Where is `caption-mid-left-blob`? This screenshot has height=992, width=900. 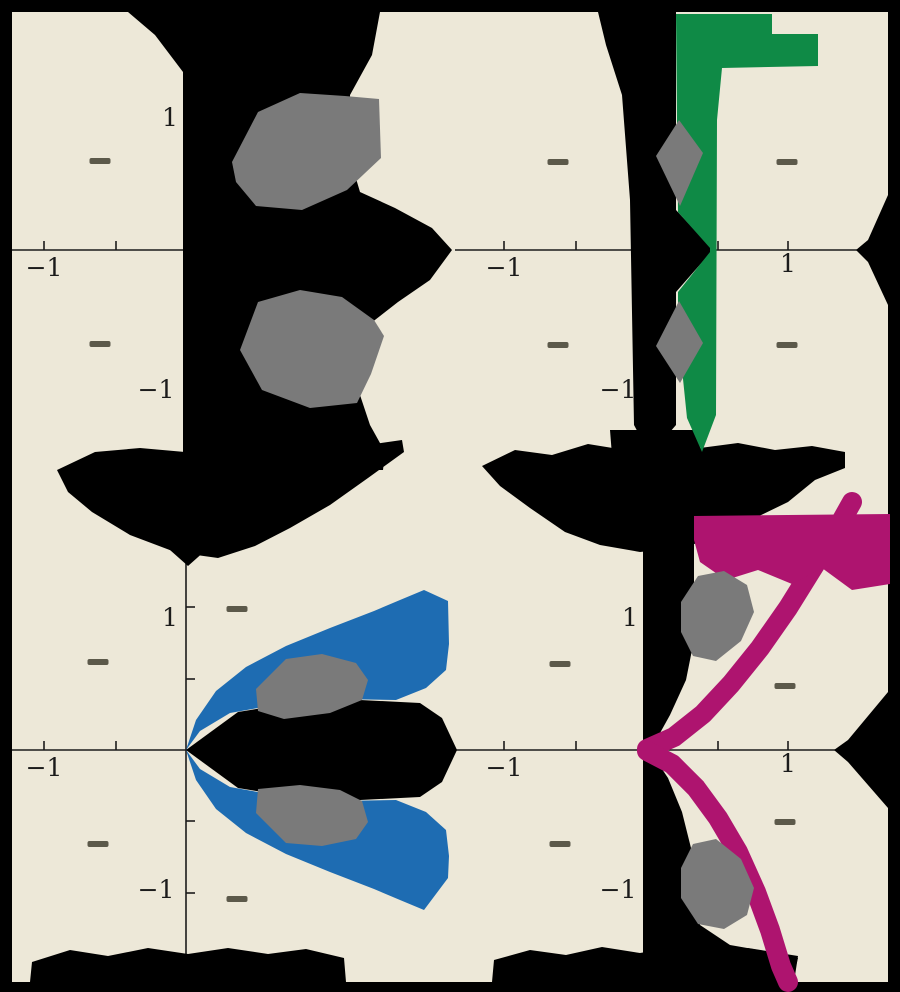
caption-mid-left-blob is located at coordinates (230, 499).